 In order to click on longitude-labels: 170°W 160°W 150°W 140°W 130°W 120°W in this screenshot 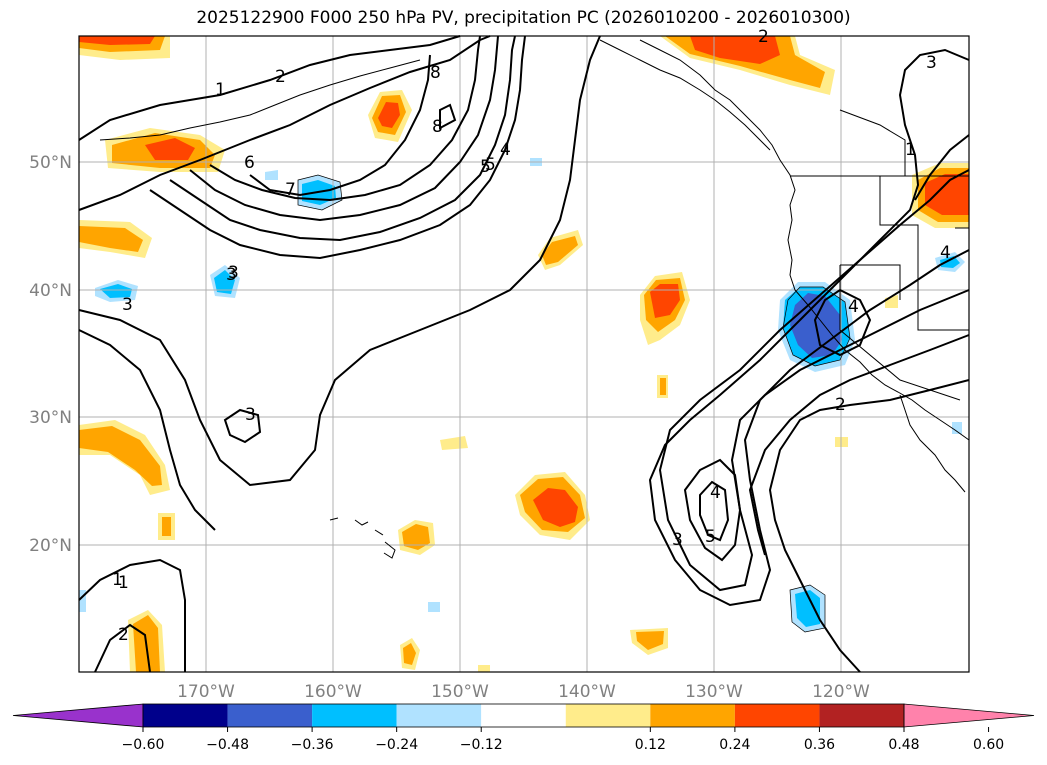, I will do `click(523, 692)`.